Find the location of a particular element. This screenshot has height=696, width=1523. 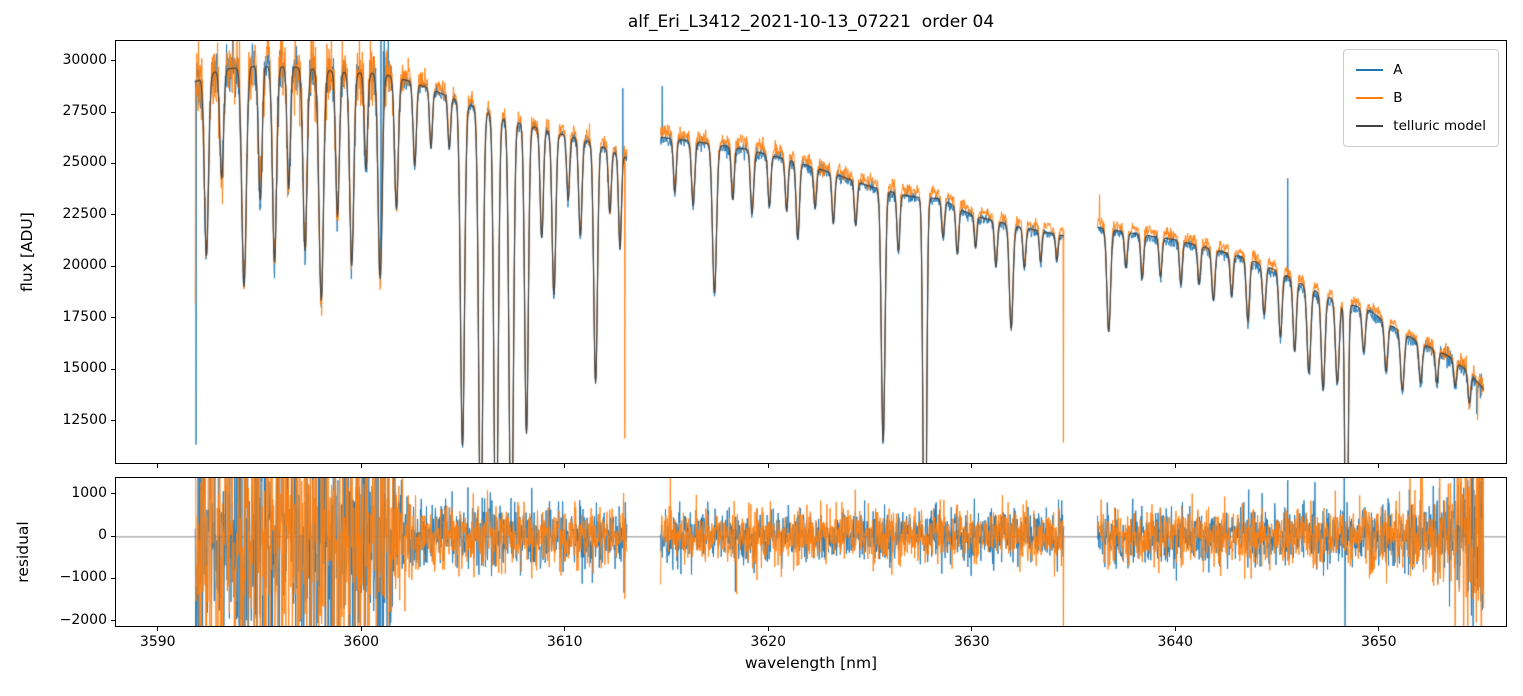

x-axis-label: wavelength [nm] is located at coordinates (811, 663).